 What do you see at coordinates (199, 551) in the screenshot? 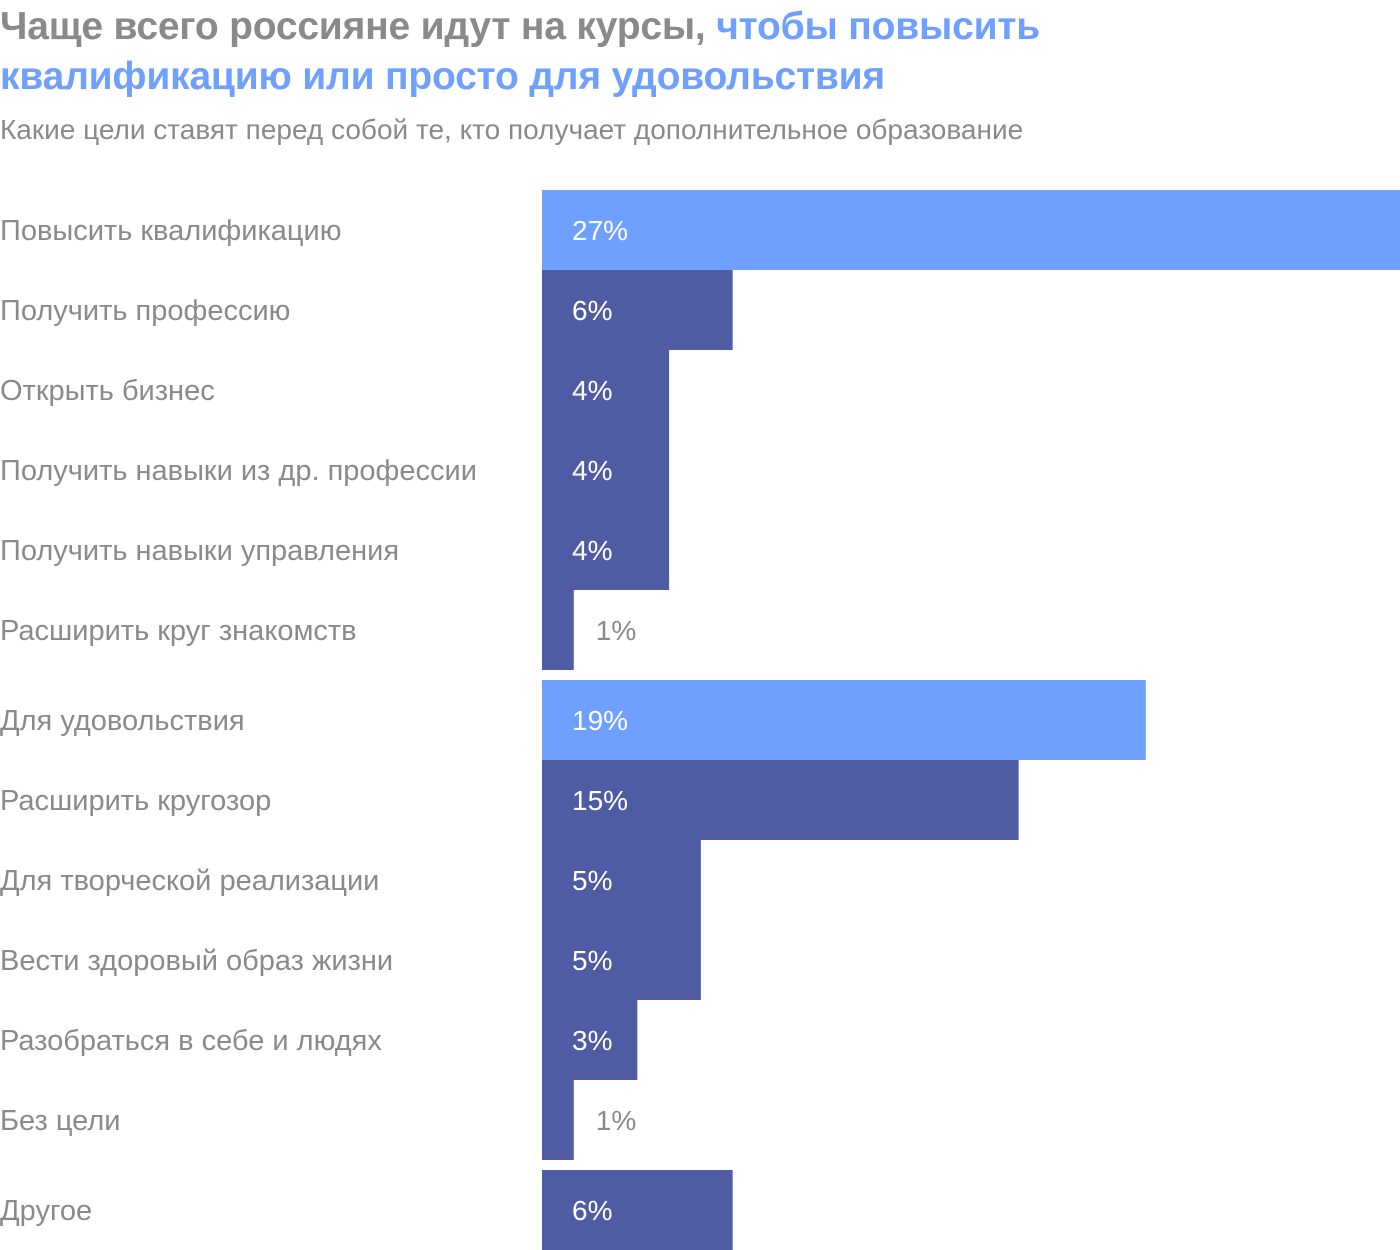
I see `category-label-g0-4: Получить навыки управления` at bounding box center [199, 551].